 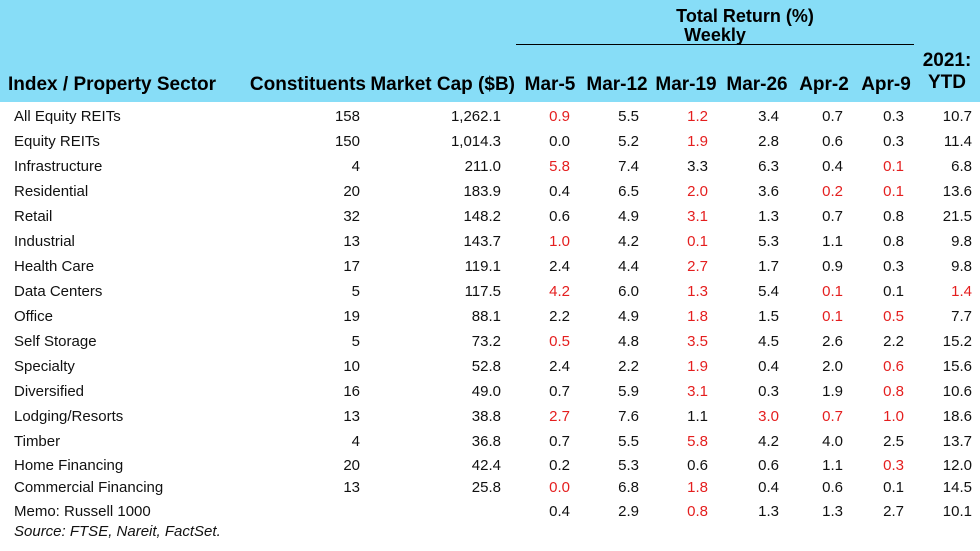 What do you see at coordinates (351, 216) in the screenshot?
I see `constituents-value: 32` at bounding box center [351, 216].